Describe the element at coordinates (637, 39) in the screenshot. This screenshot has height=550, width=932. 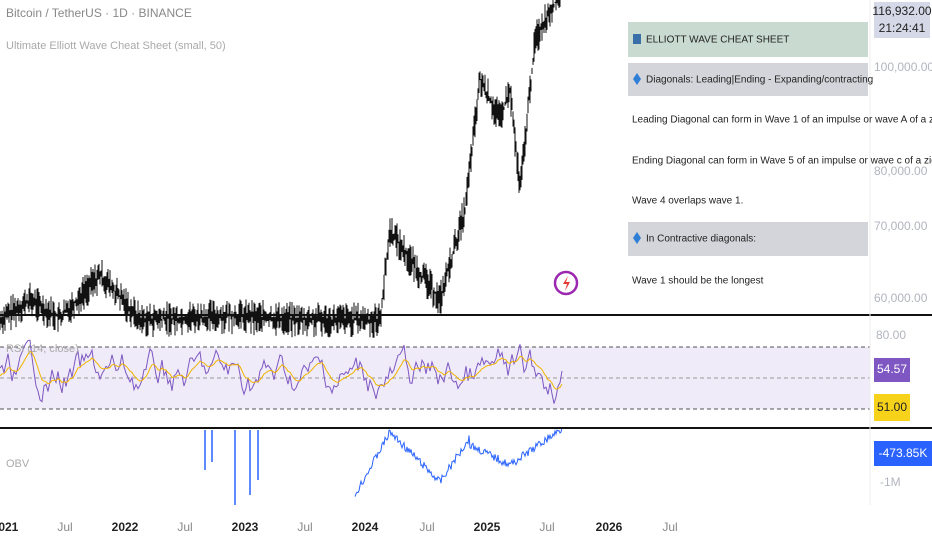
I see `book-icon` at that location.